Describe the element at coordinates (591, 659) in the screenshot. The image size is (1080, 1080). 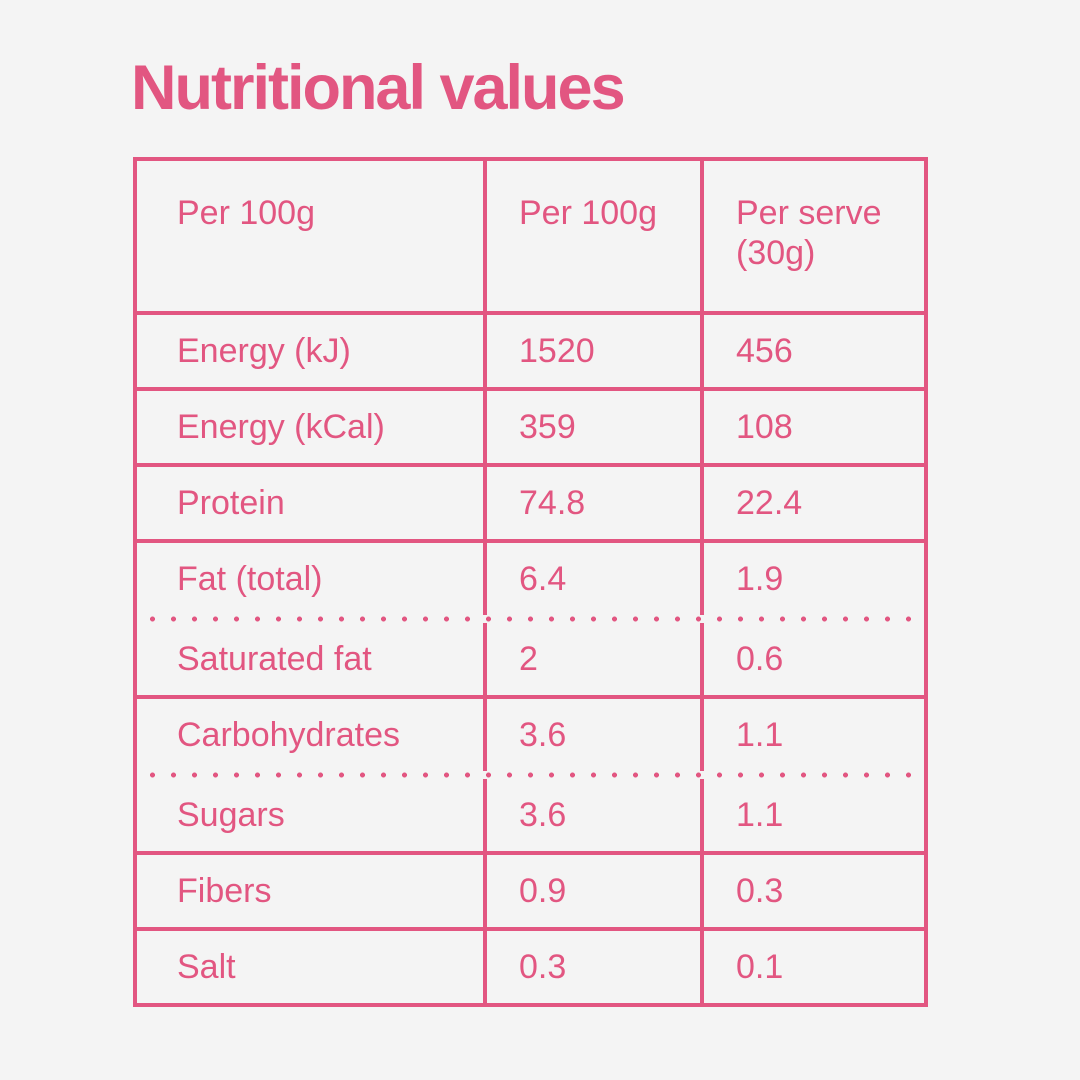
I see `row-value-per-100g: 2` at that location.